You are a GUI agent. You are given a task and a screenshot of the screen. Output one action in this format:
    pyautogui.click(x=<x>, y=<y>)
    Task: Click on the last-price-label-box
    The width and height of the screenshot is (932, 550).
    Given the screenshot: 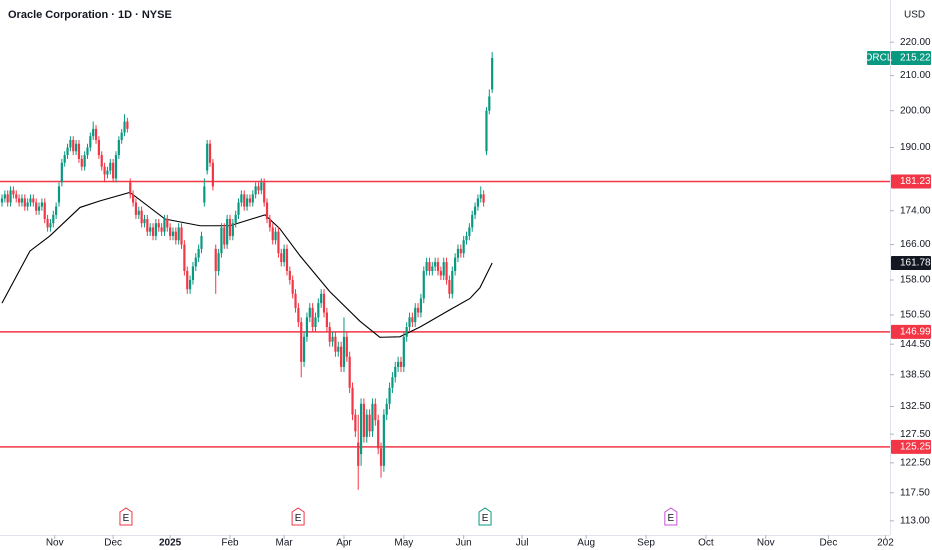 What is the action you would take?
    pyautogui.click(x=911, y=57)
    